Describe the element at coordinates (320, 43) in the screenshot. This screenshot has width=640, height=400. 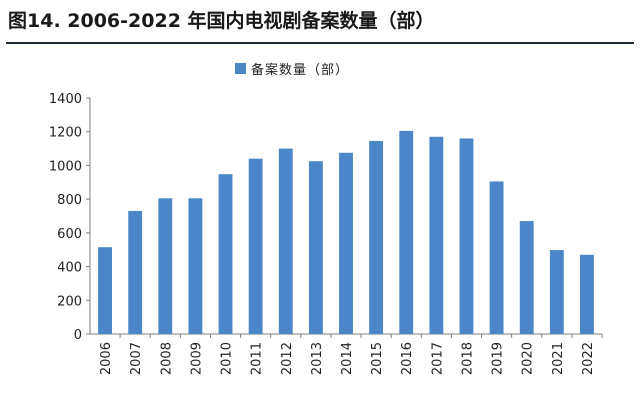
I see `title-divider` at that location.